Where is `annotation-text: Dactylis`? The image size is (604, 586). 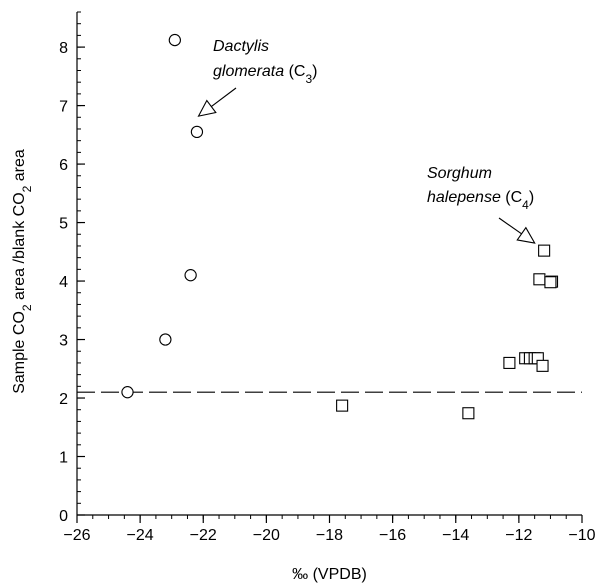 annotation-text: Dactylis is located at coordinates (241, 46).